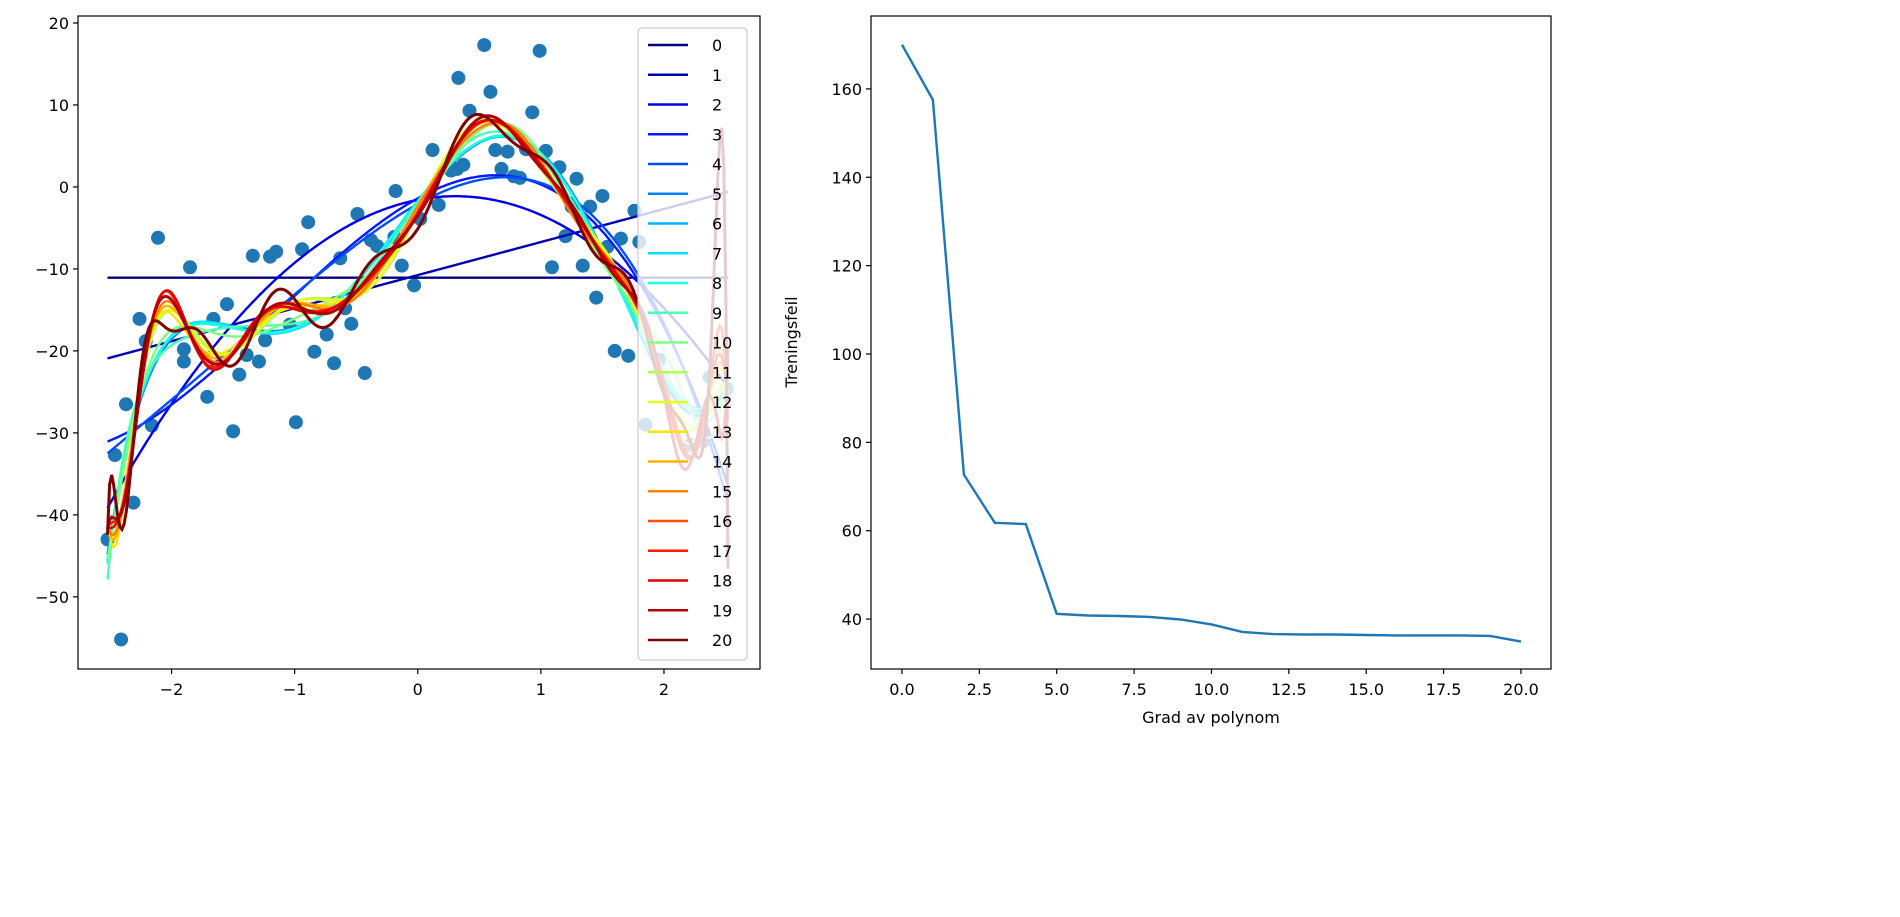  I want to click on x-tick-label: 2.5, so click(979, 689).